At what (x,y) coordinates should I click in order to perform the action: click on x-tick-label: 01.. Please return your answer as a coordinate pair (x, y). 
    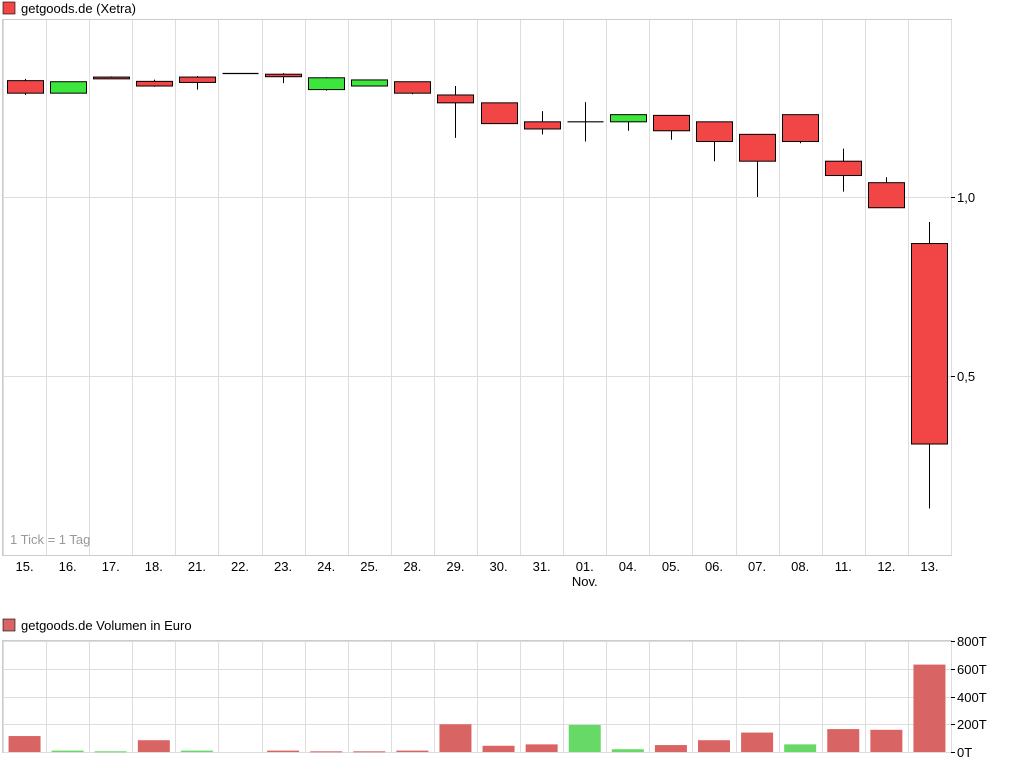
    Looking at the image, I should click on (585, 566).